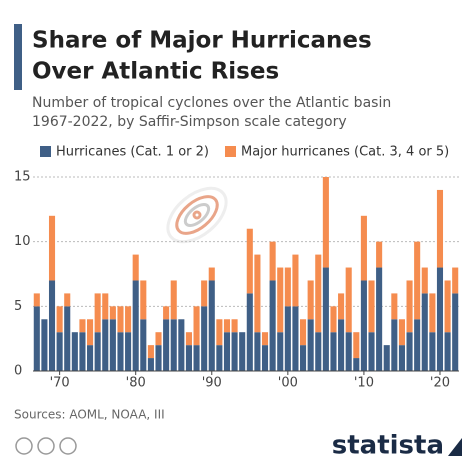  Describe the element at coordinates (18, 57) in the screenshot. I see `title-accent` at that location.